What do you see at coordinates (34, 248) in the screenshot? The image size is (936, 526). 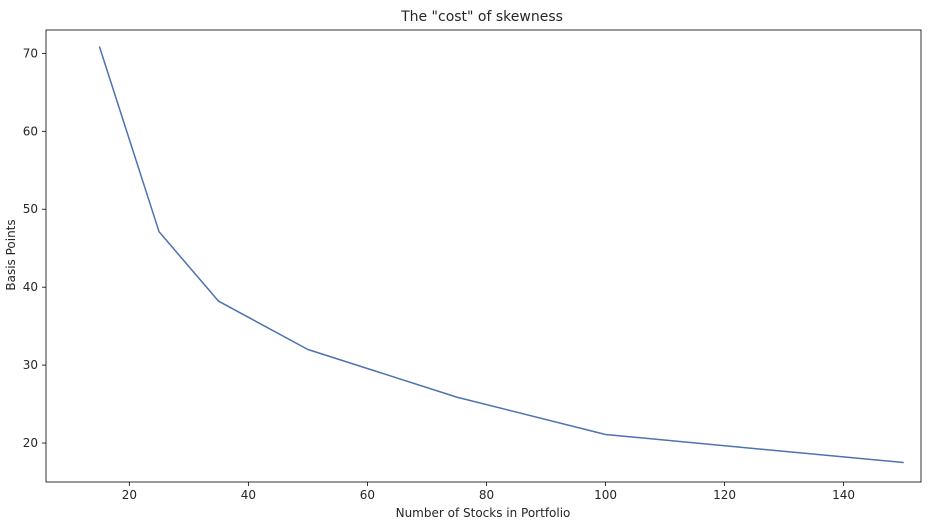 I see `y-axis: 20 30 40 50 60 70` at bounding box center [34, 248].